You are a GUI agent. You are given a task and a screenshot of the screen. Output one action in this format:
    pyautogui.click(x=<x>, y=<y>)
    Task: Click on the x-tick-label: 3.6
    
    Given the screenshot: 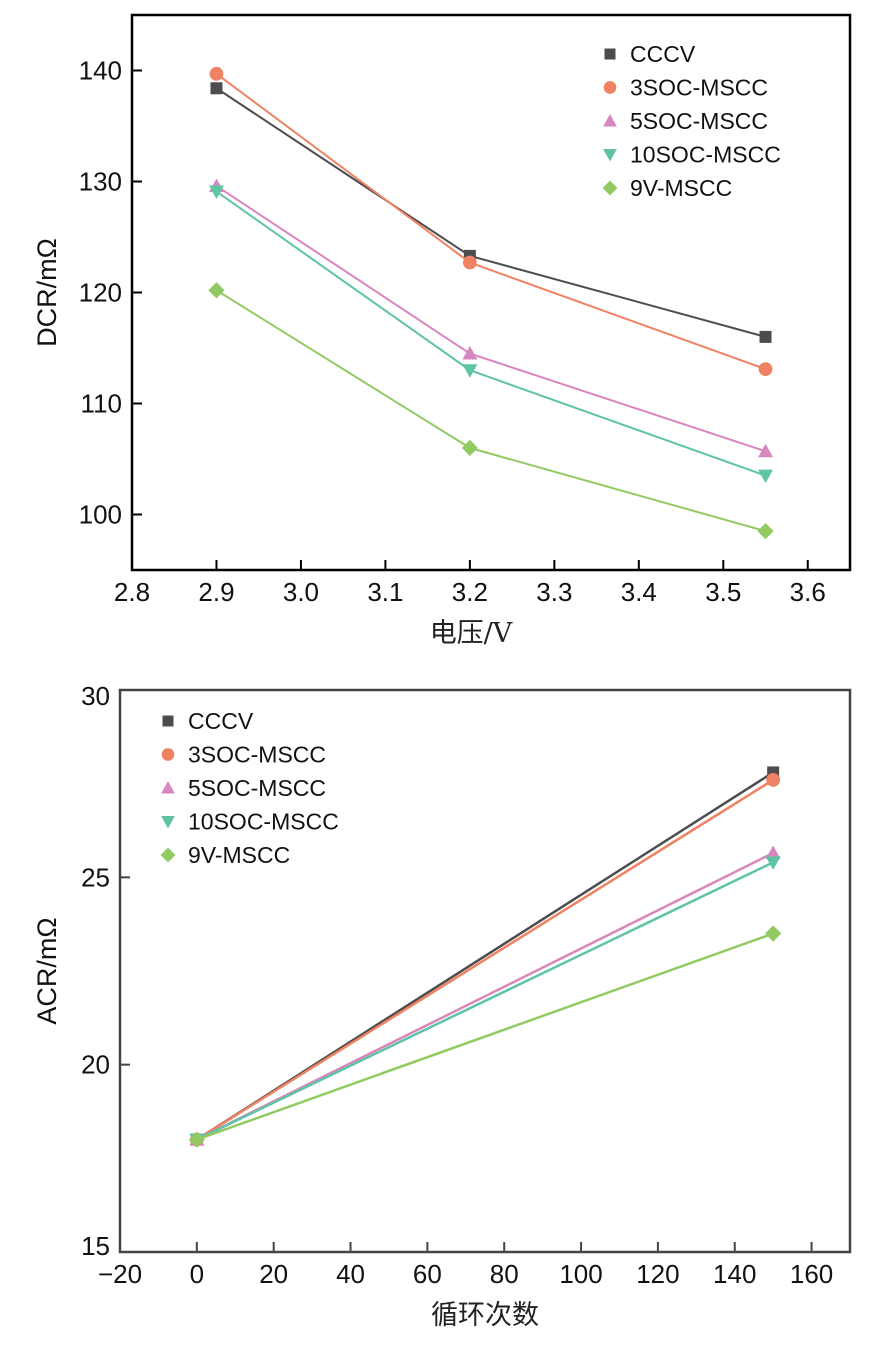 What is the action you would take?
    pyautogui.click(x=808, y=592)
    